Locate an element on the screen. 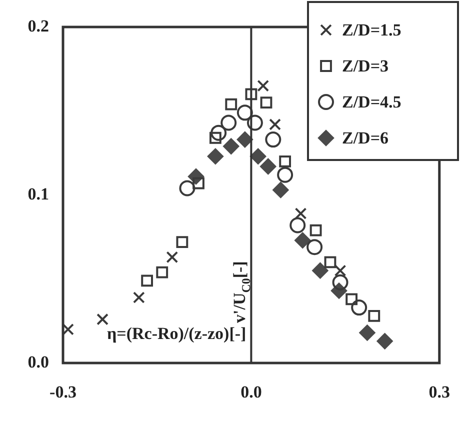  x-tick-label: -0.3 is located at coordinates (63, 392).